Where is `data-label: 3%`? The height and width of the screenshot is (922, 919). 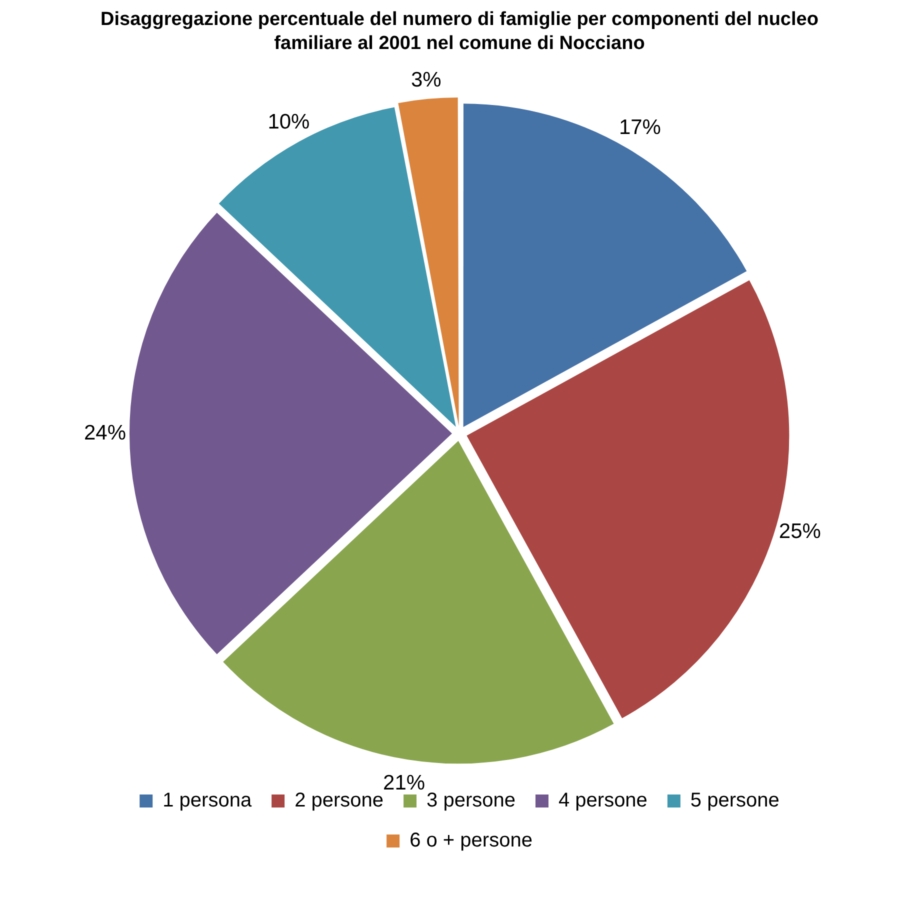
data-label: 3% is located at coordinates (426, 80).